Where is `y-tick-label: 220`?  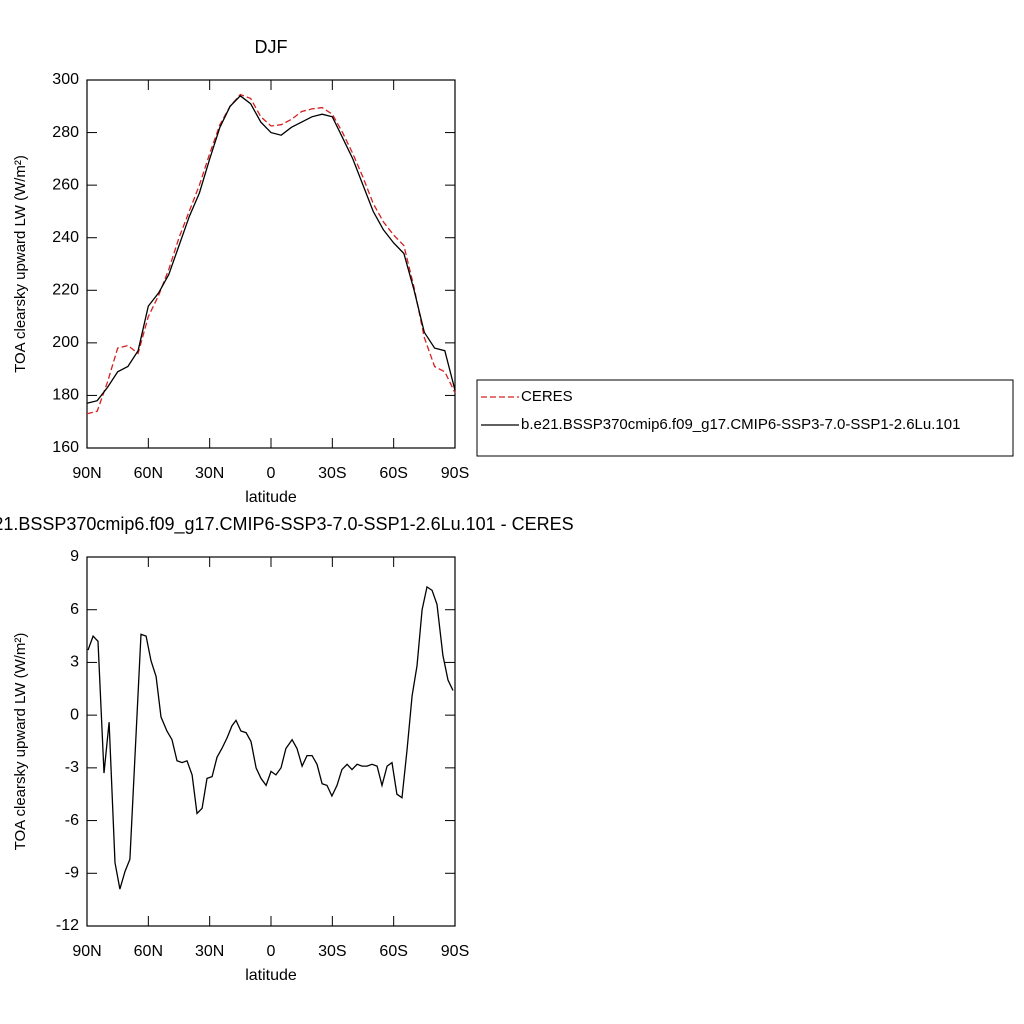 y-tick-label: 220 is located at coordinates (65, 290).